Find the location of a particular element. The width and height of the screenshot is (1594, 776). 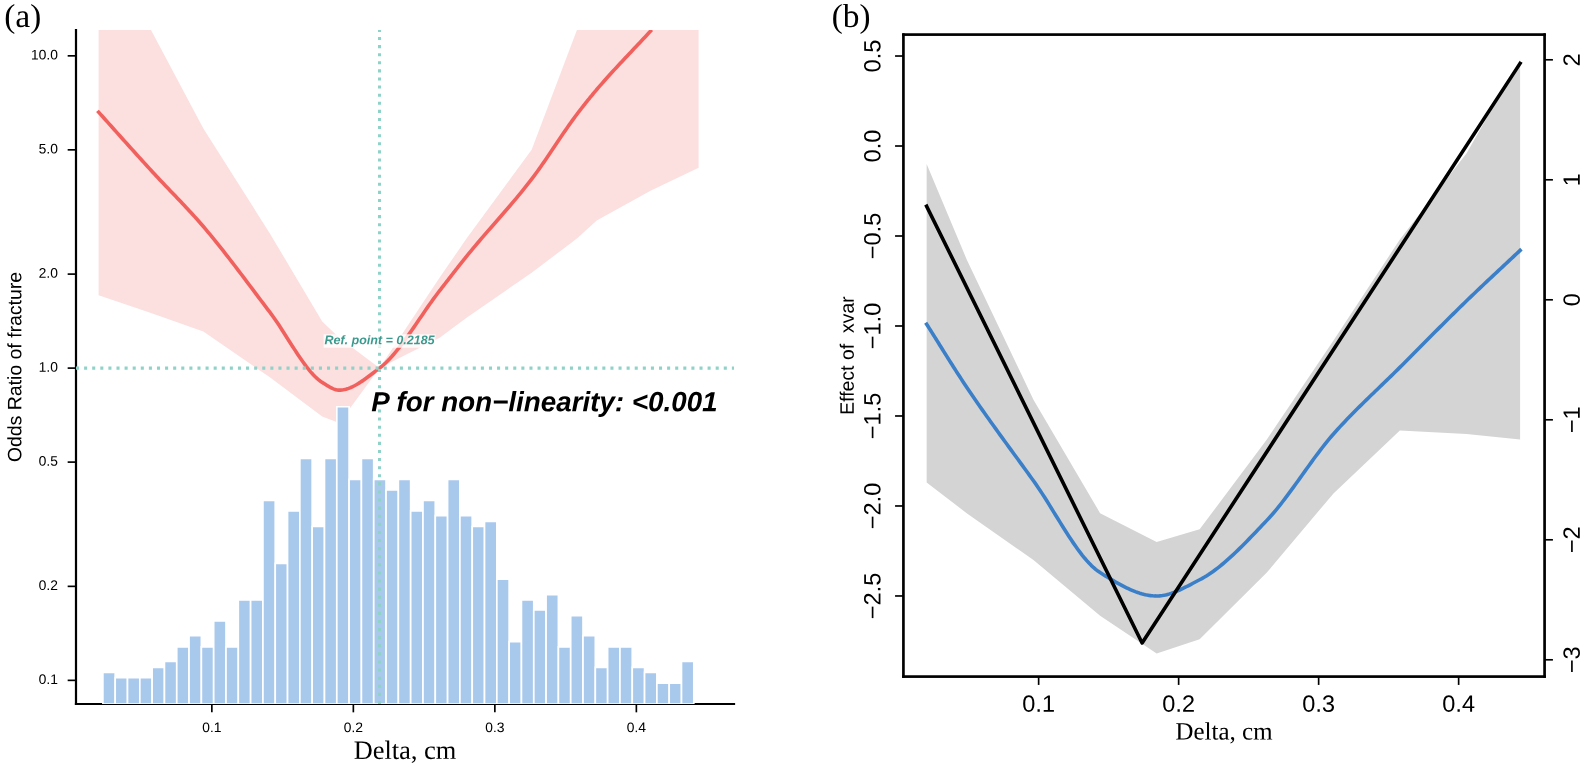

x-tick-label: 0.3 is located at coordinates (1319, 703).